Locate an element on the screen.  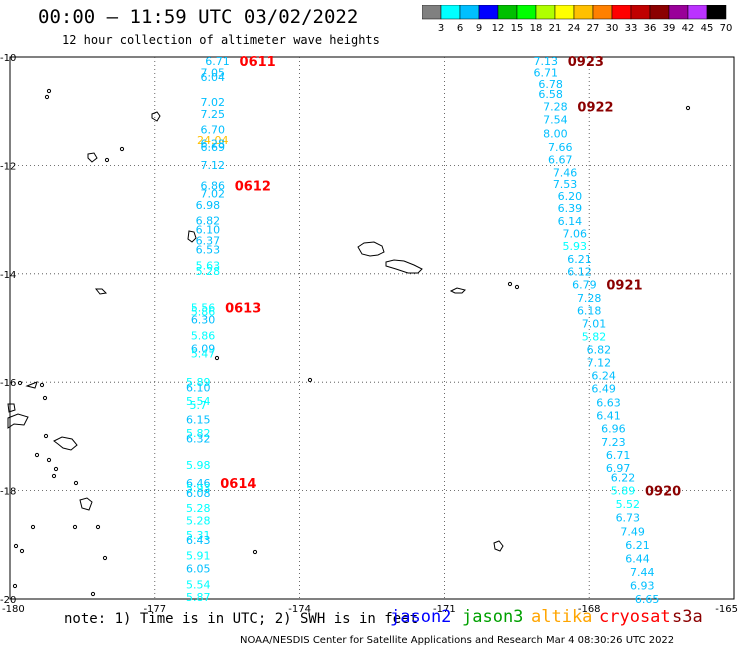
swh-value: 6.04 is located at coordinates (212, 77).